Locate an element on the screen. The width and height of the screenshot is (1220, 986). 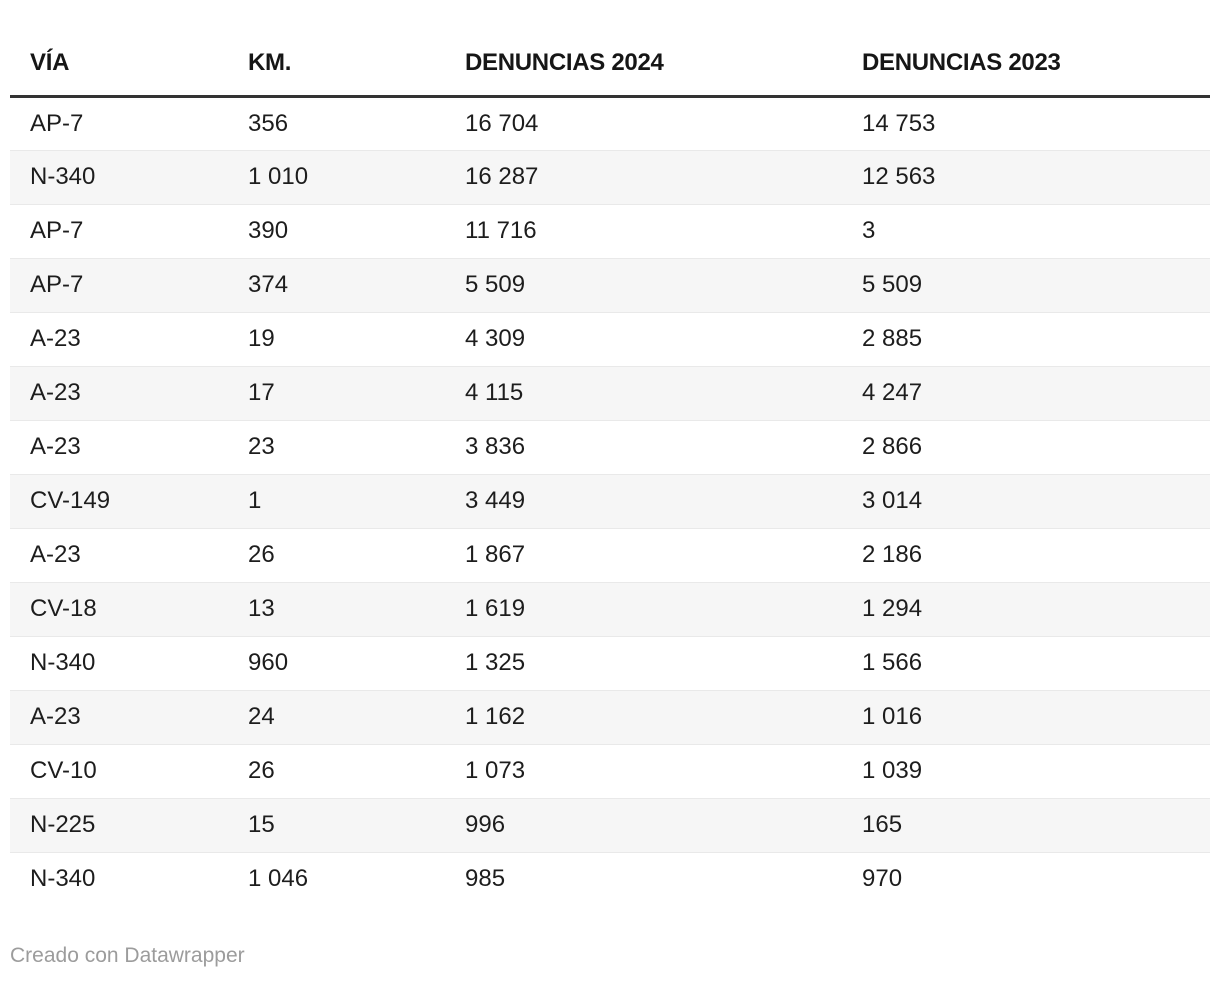
table-cell: 1 325 is located at coordinates (495, 662).